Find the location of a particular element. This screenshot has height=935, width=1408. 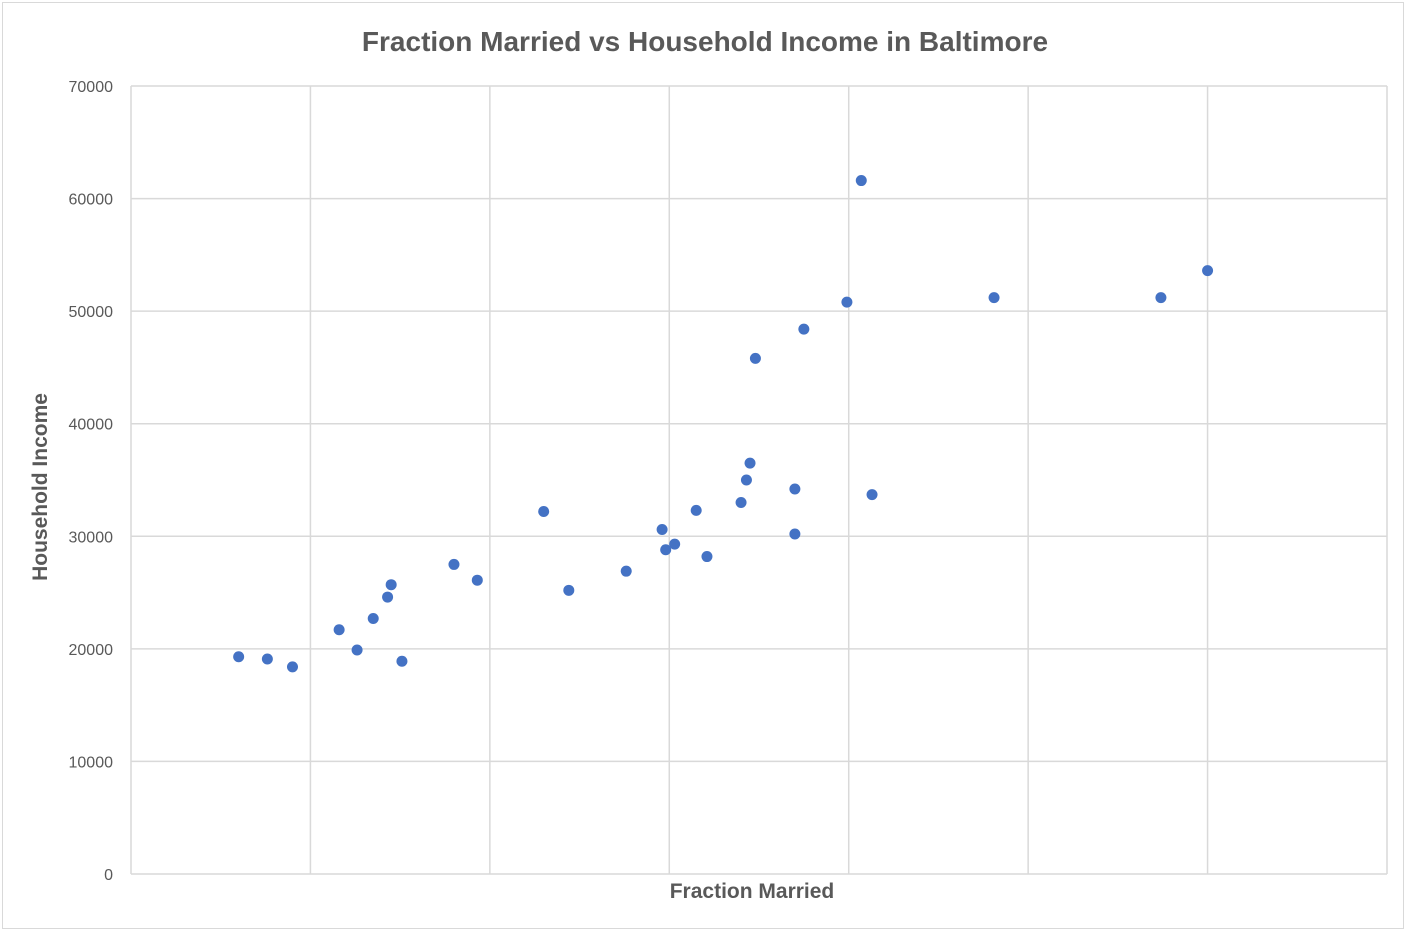

y-tick-label: 70000 is located at coordinates (91, 87).